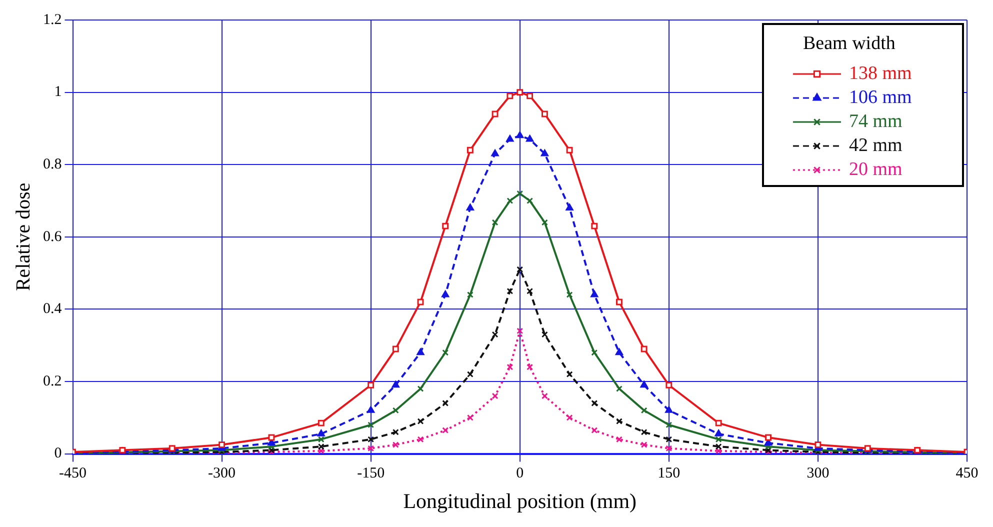  I want to click on legend-label: 20 mm, so click(876, 169).